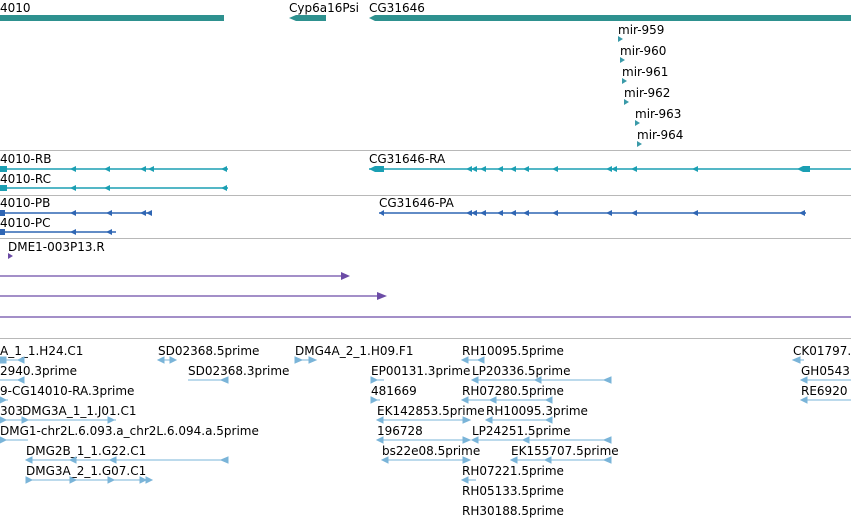  I want to click on est-label: DMG3A_2_1.G07.C1, so click(86, 471).